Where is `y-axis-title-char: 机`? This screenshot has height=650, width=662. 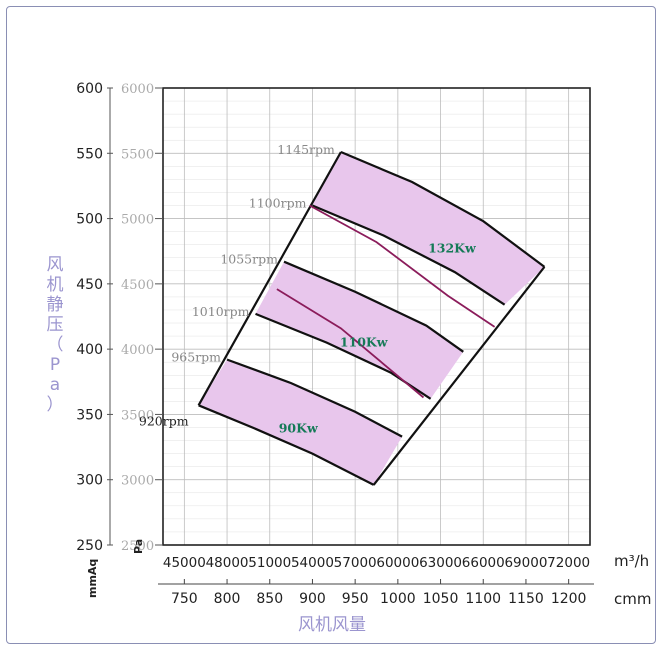
y-axis-title-char: 机 is located at coordinates (55, 285).